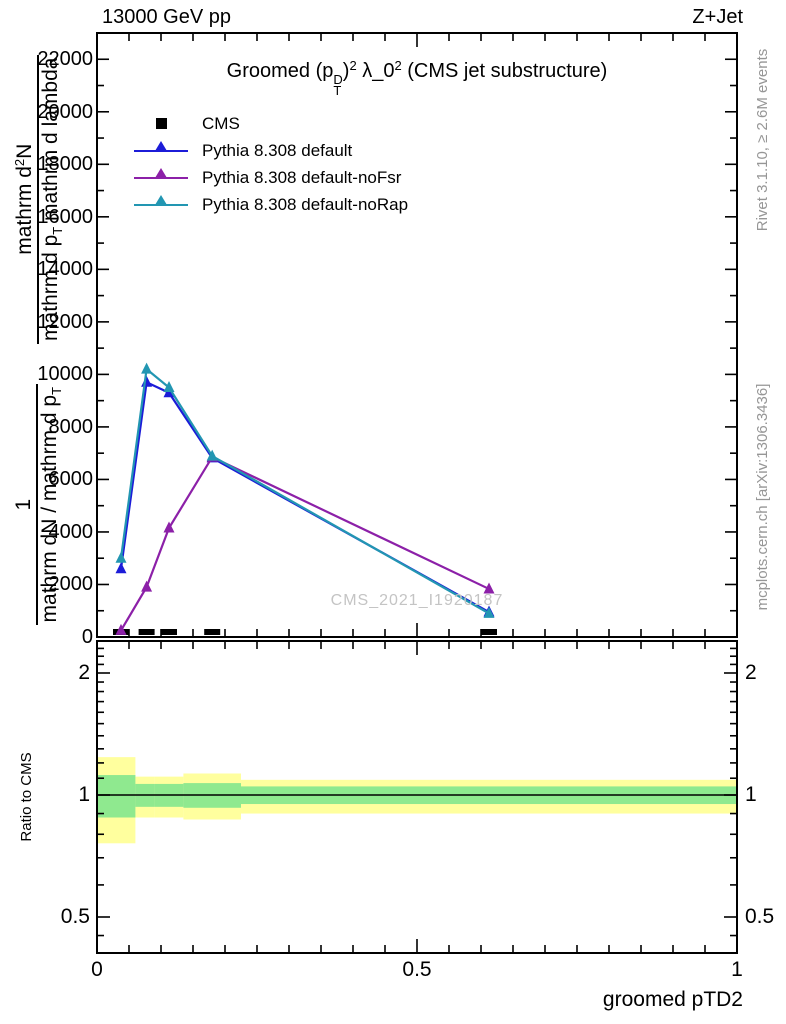 The height and width of the screenshot is (1024, 786). I want to click on series-line-pythia-8-308-default-norap, so click(304, 491).